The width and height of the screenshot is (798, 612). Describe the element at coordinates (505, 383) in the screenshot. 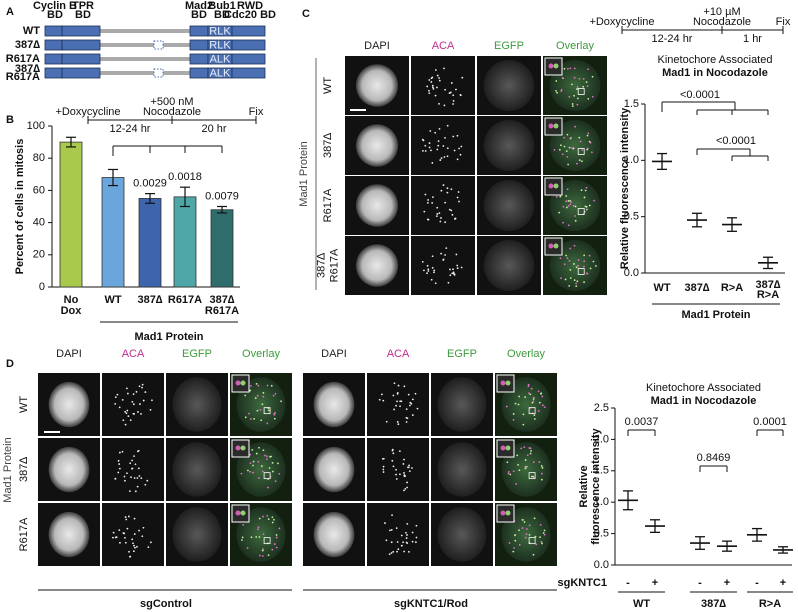

I see `inset` at that location.